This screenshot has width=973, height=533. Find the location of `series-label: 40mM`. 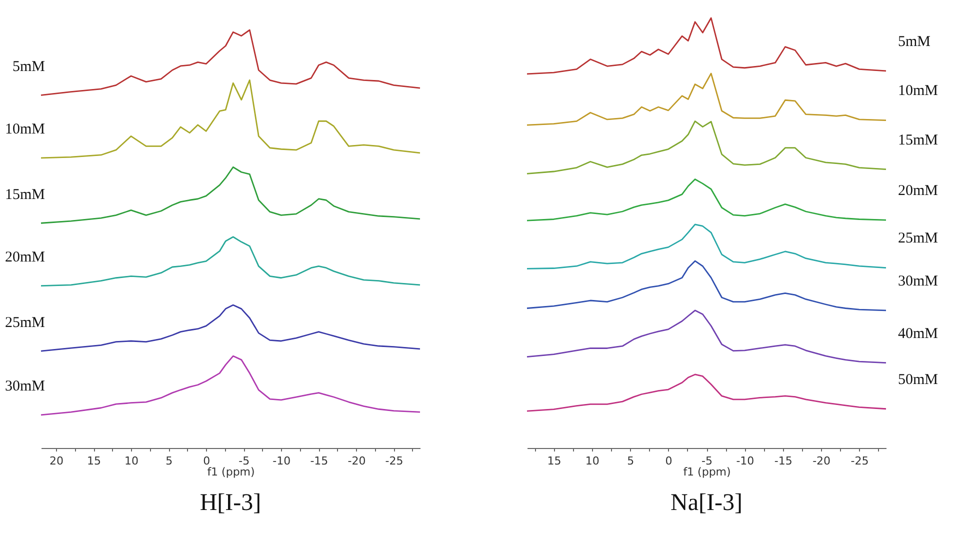

series-label: 40mM is located at coordinates (918, 334).